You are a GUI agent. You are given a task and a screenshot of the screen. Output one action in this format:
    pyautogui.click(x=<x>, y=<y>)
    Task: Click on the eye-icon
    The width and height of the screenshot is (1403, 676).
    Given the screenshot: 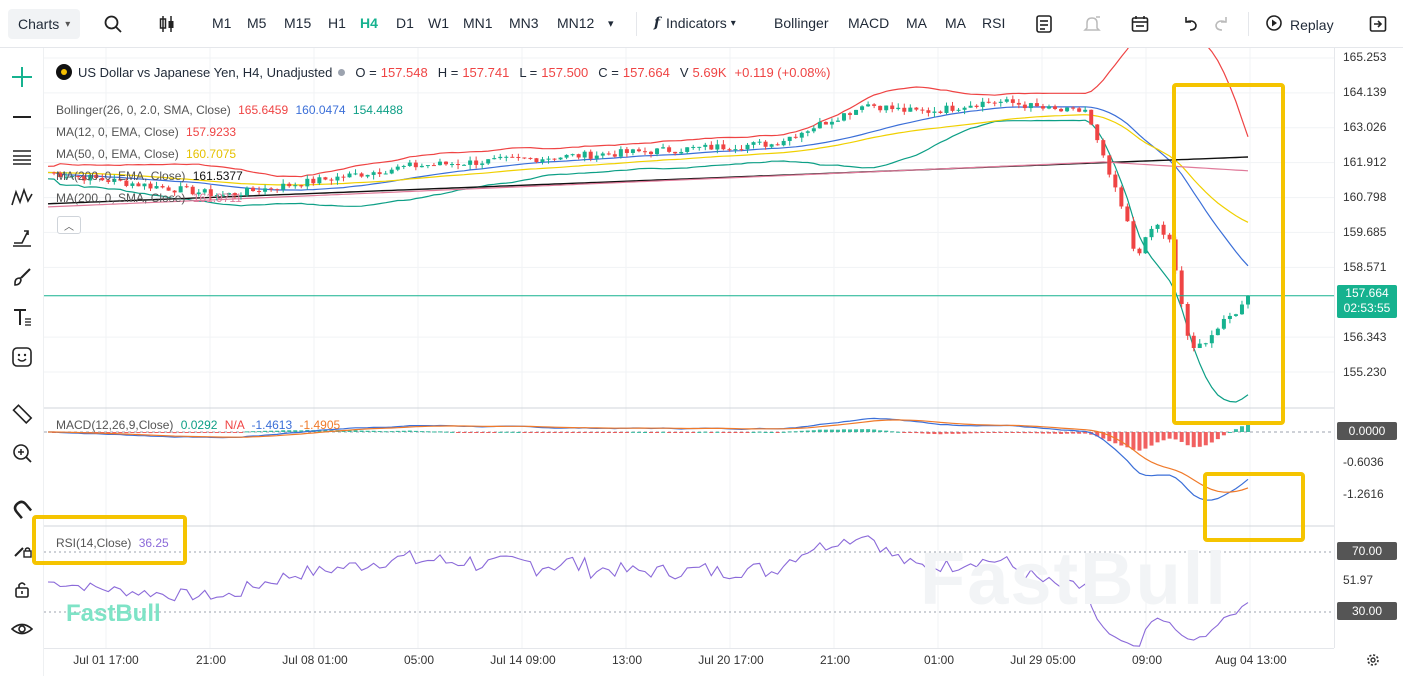 What is the action you would take?
    pyautogui.click(x=22, y=629)
    